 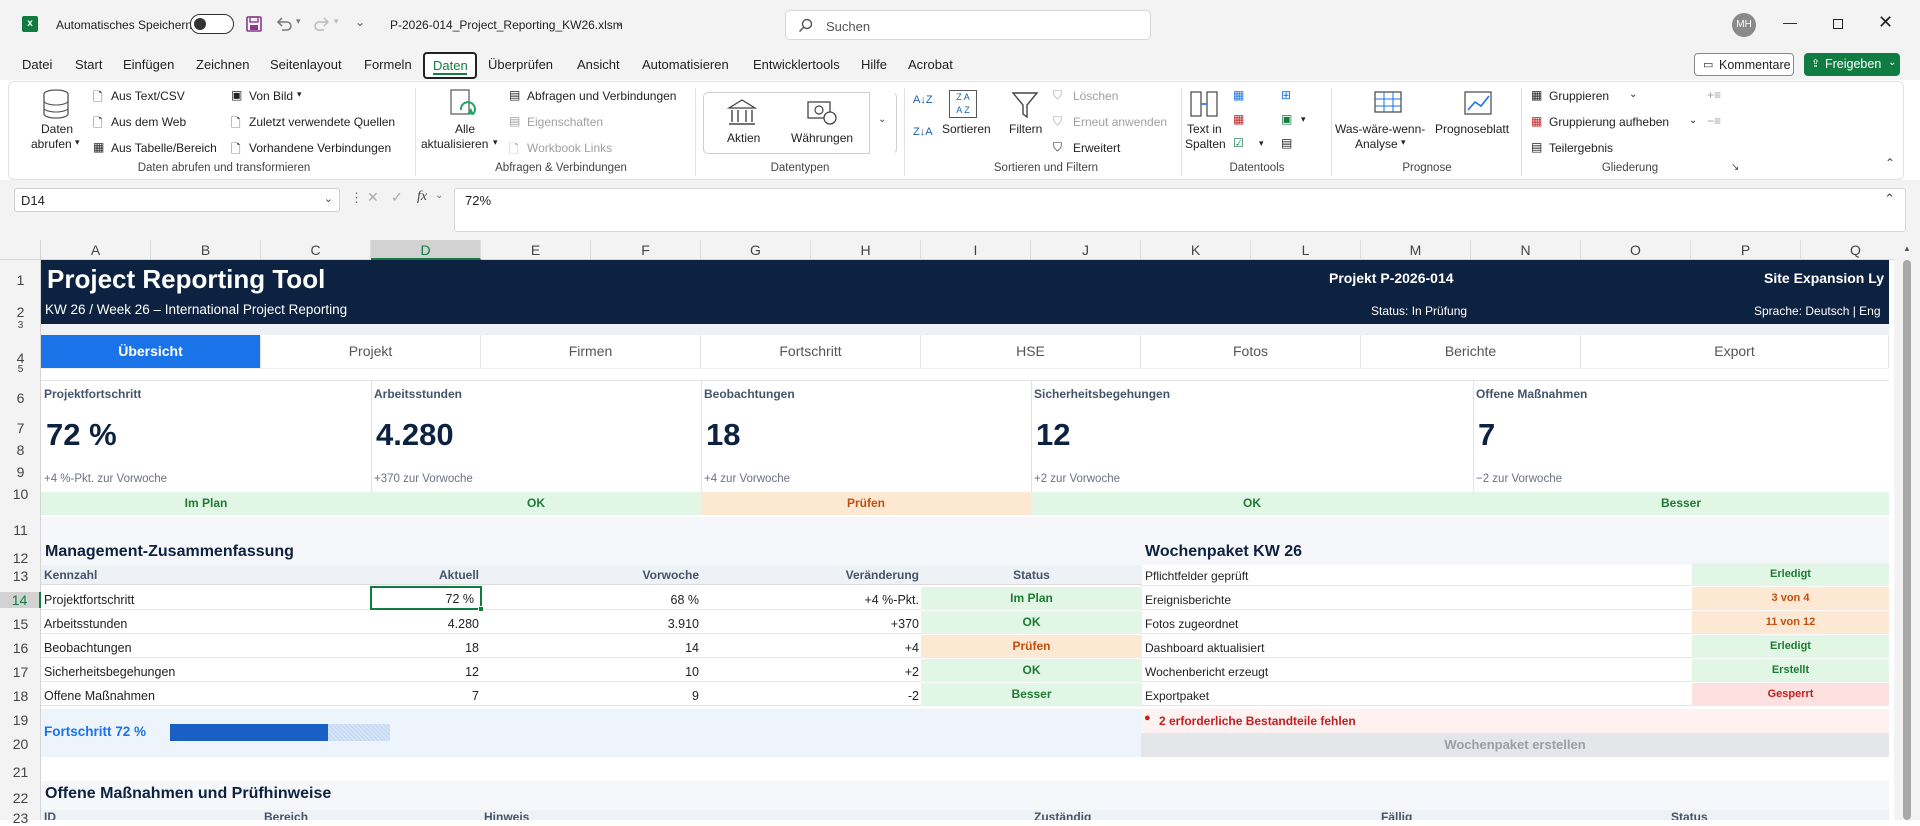 I want to click on row-header-23: 23, so click(x=20, y=818).